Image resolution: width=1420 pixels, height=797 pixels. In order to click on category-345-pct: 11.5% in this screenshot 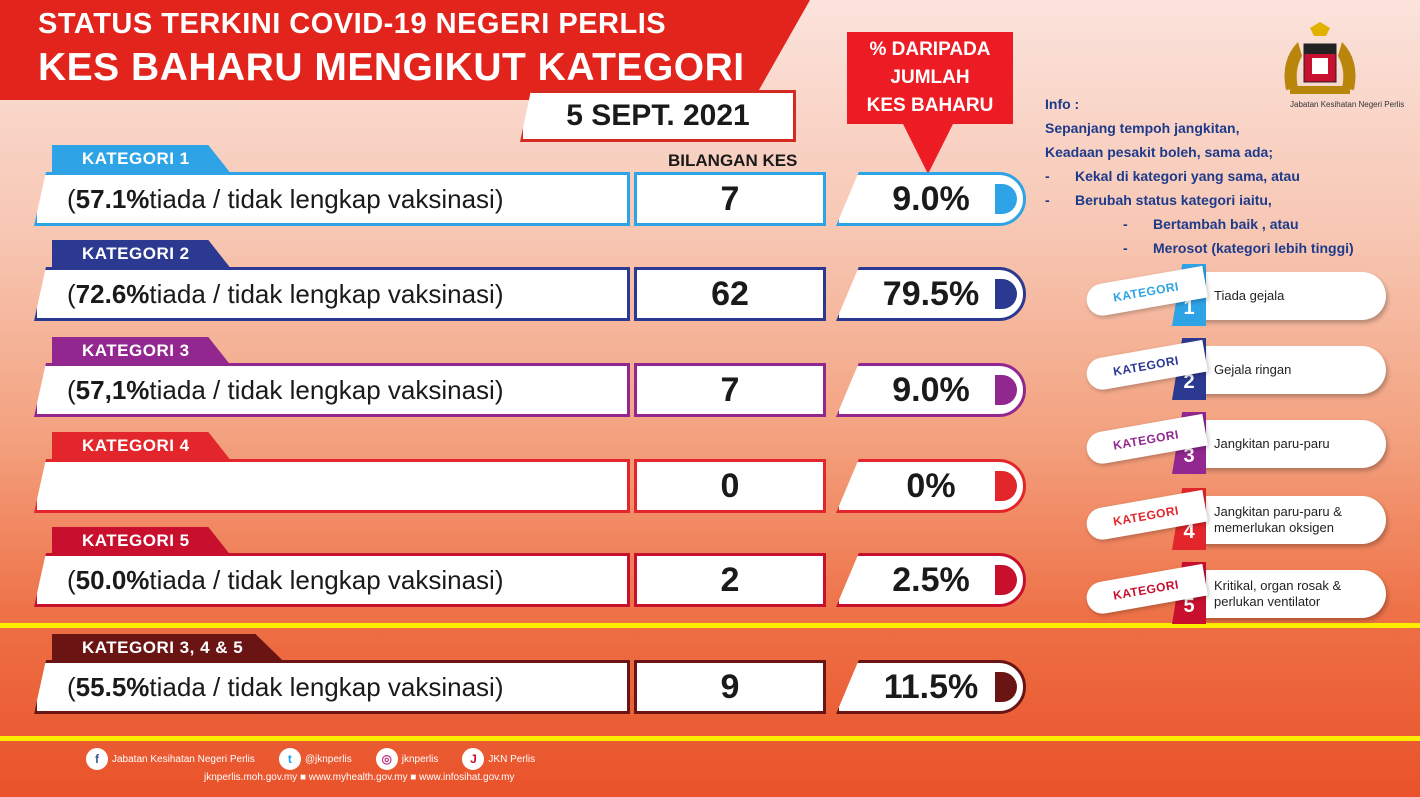, I will do `click(931, 687)`.